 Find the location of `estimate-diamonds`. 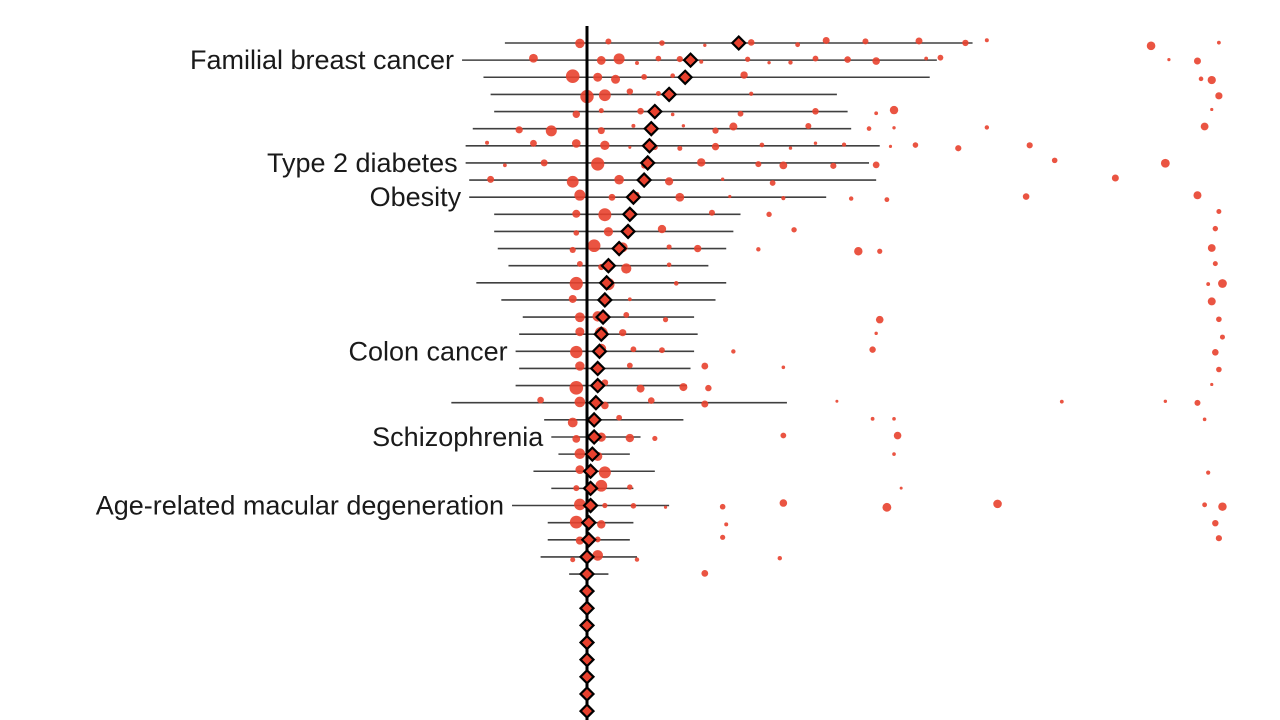

estimate-diamonds is located at coordinates (662, 377).